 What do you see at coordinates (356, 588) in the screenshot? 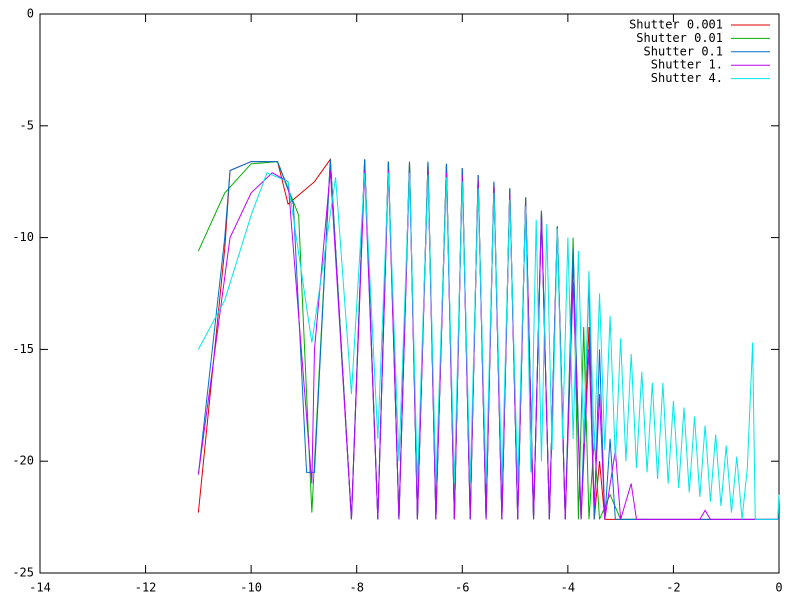
I see `x-tick-label: -8` at bounding box center [356, 588].